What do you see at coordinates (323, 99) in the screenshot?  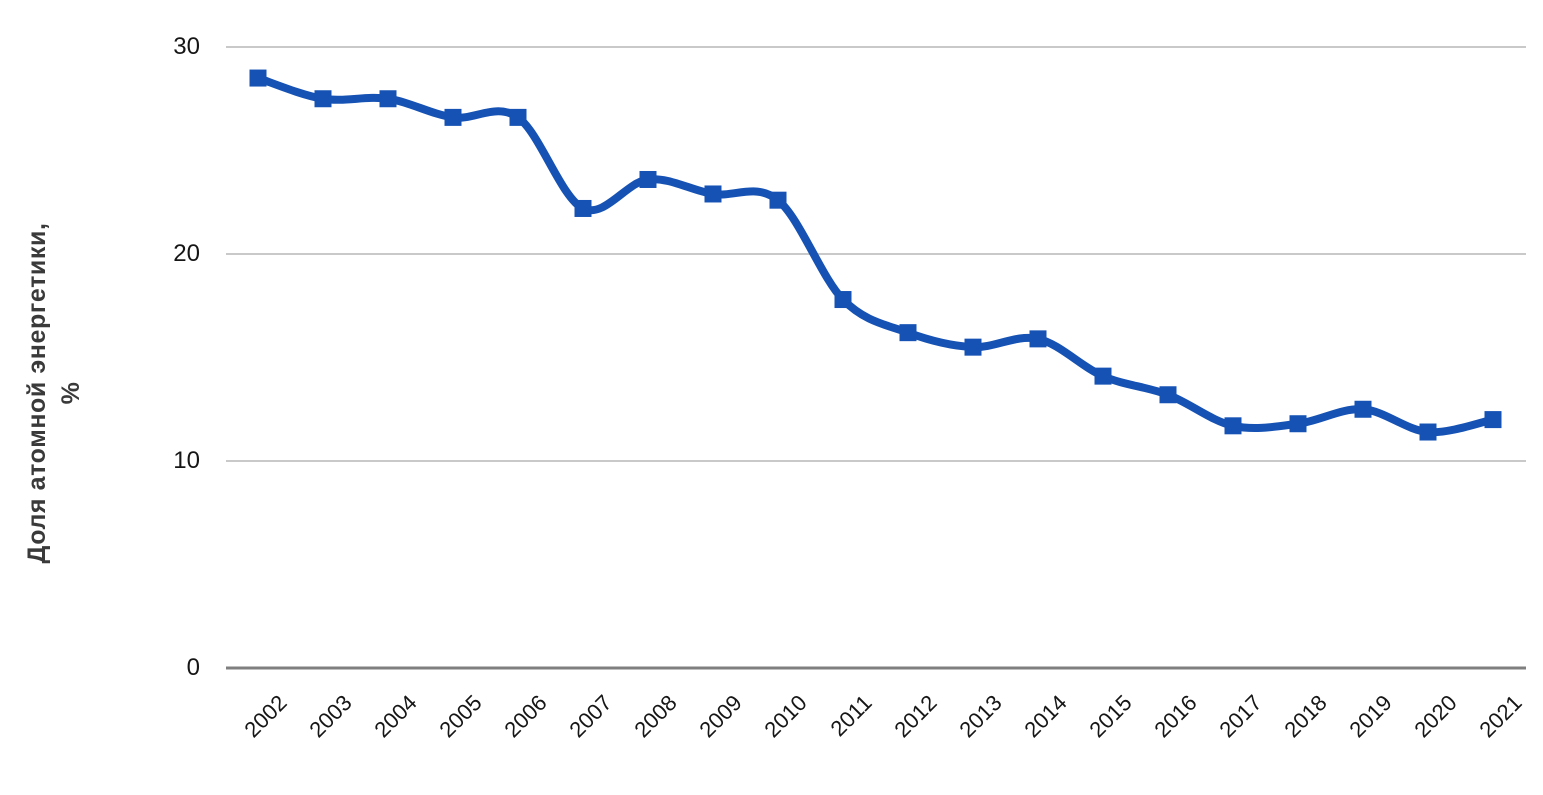 I see `data-point-2003` at bounding box center [323, 99].